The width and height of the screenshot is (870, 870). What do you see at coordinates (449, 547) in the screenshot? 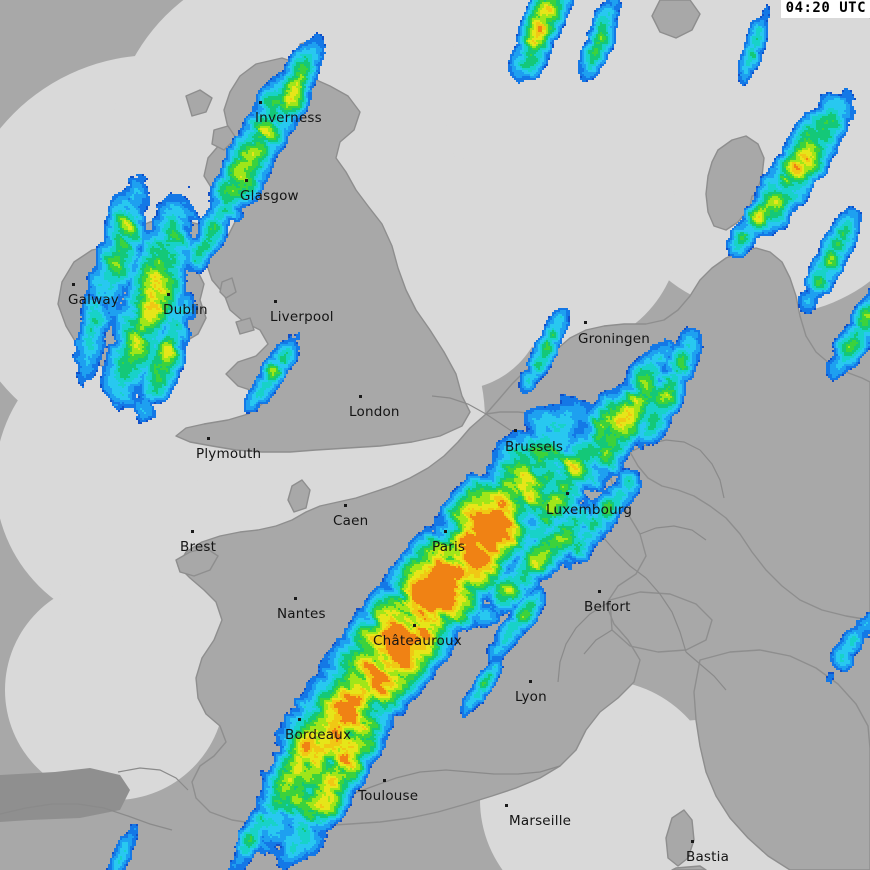
I see `city-label-paris: Paris` at bounding box center [449, 547].